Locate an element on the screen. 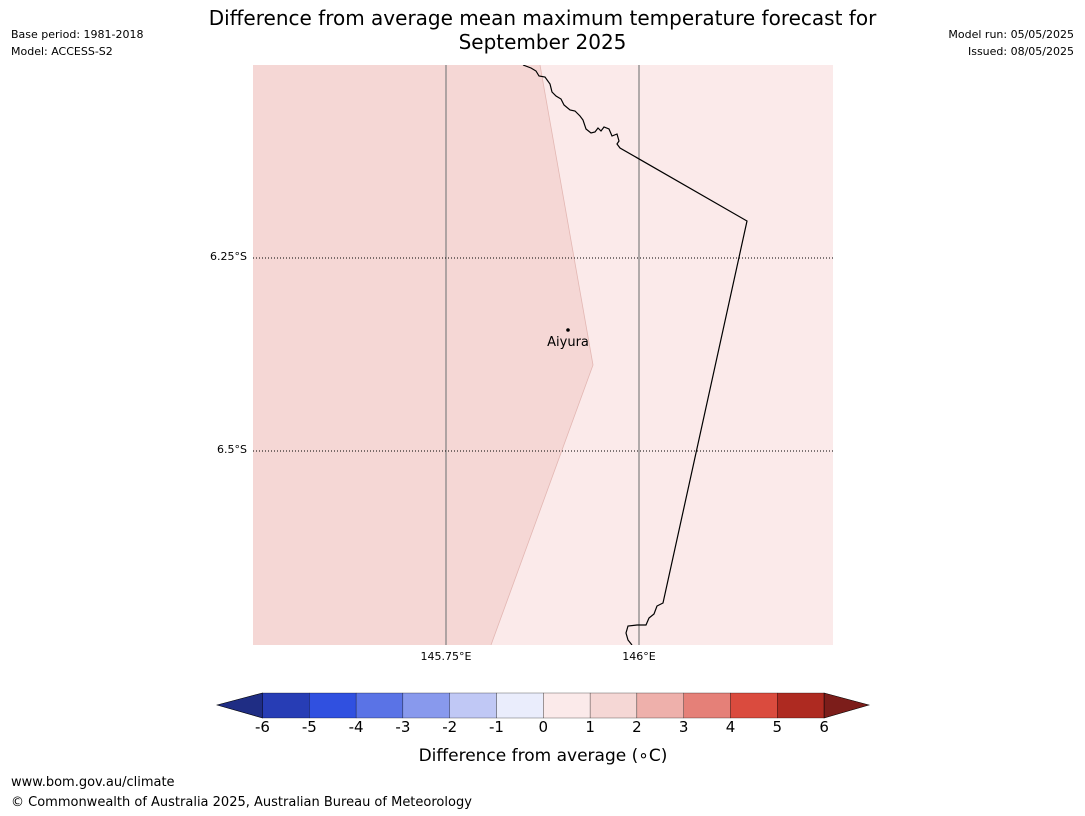 The width and height of the screenshot is (1085, 816). colorbar-tick-label: -5 is located at coordinates (309, 727).